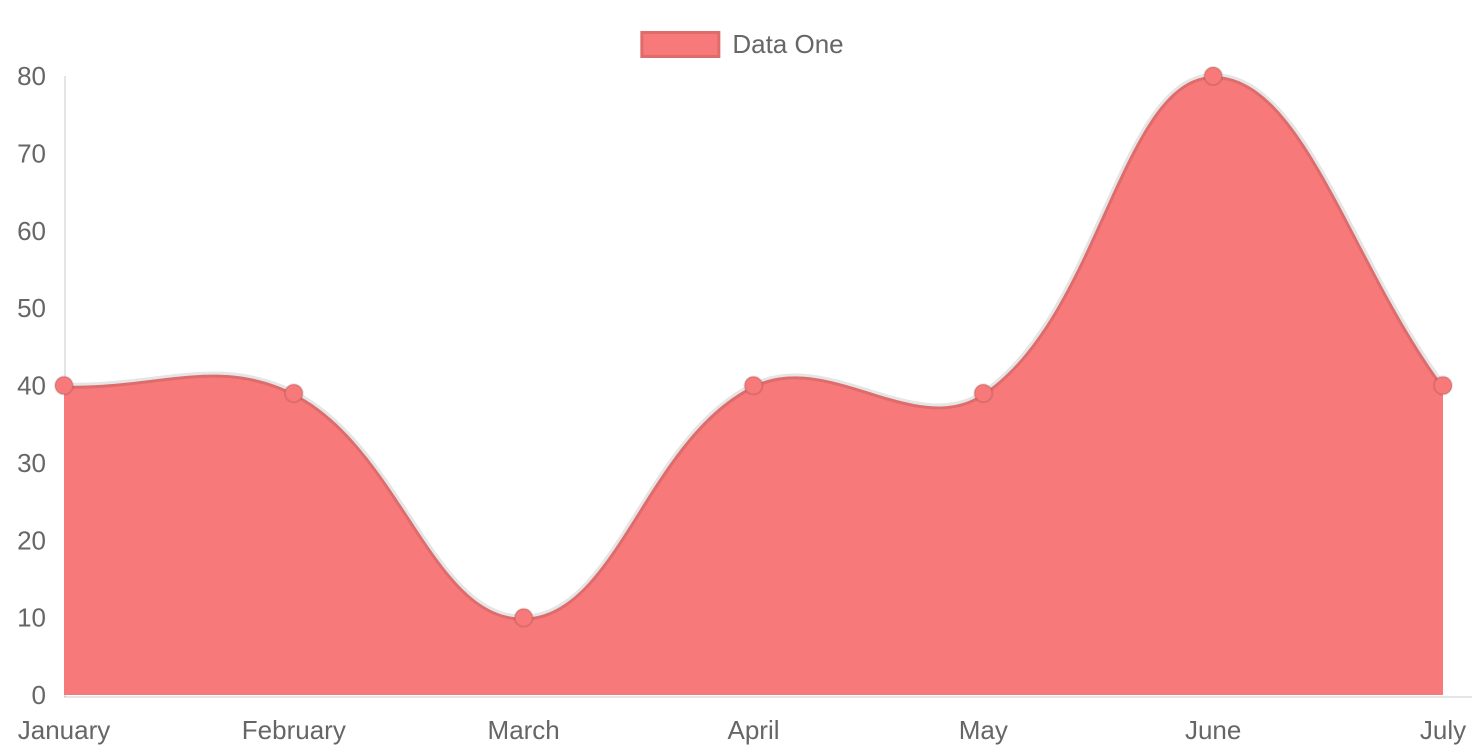 The height and width of the screenshot is (756, 1484). What do you see at coordinates (31, 153) in the screenshot?
I see `y-tick-label: 70` at bounding box center [31, 153].